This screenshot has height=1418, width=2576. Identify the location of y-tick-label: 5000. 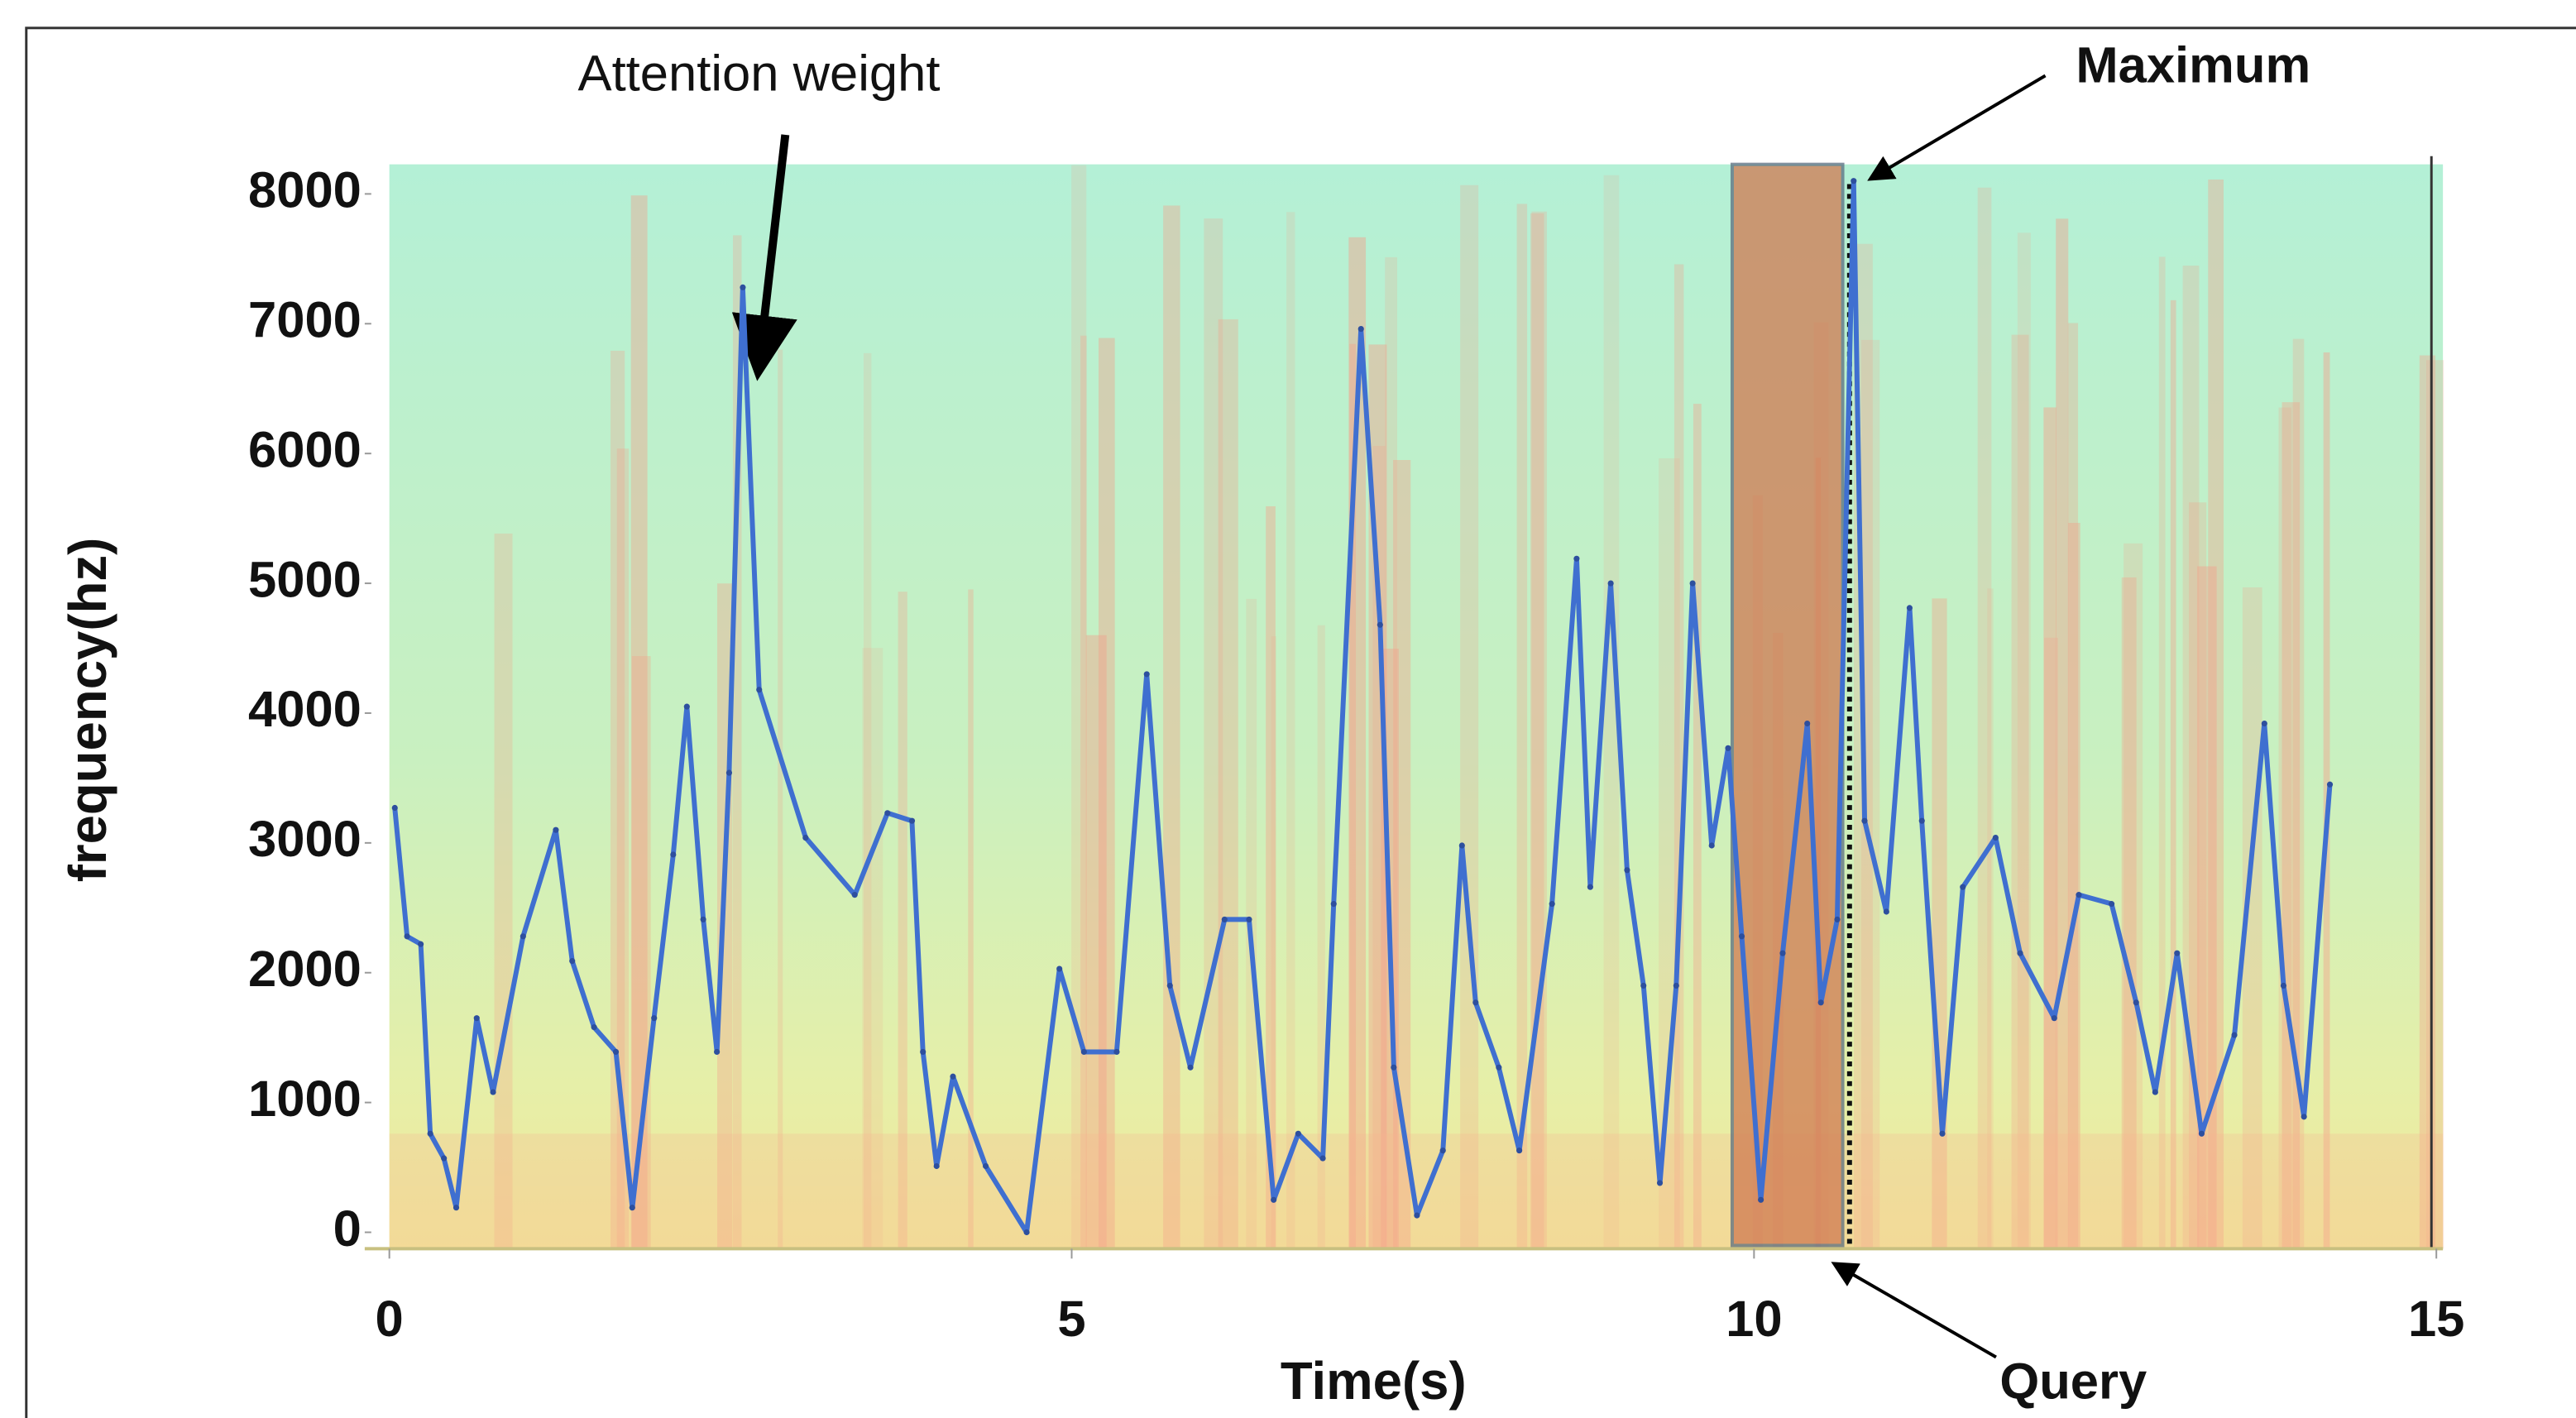
(305, 579).